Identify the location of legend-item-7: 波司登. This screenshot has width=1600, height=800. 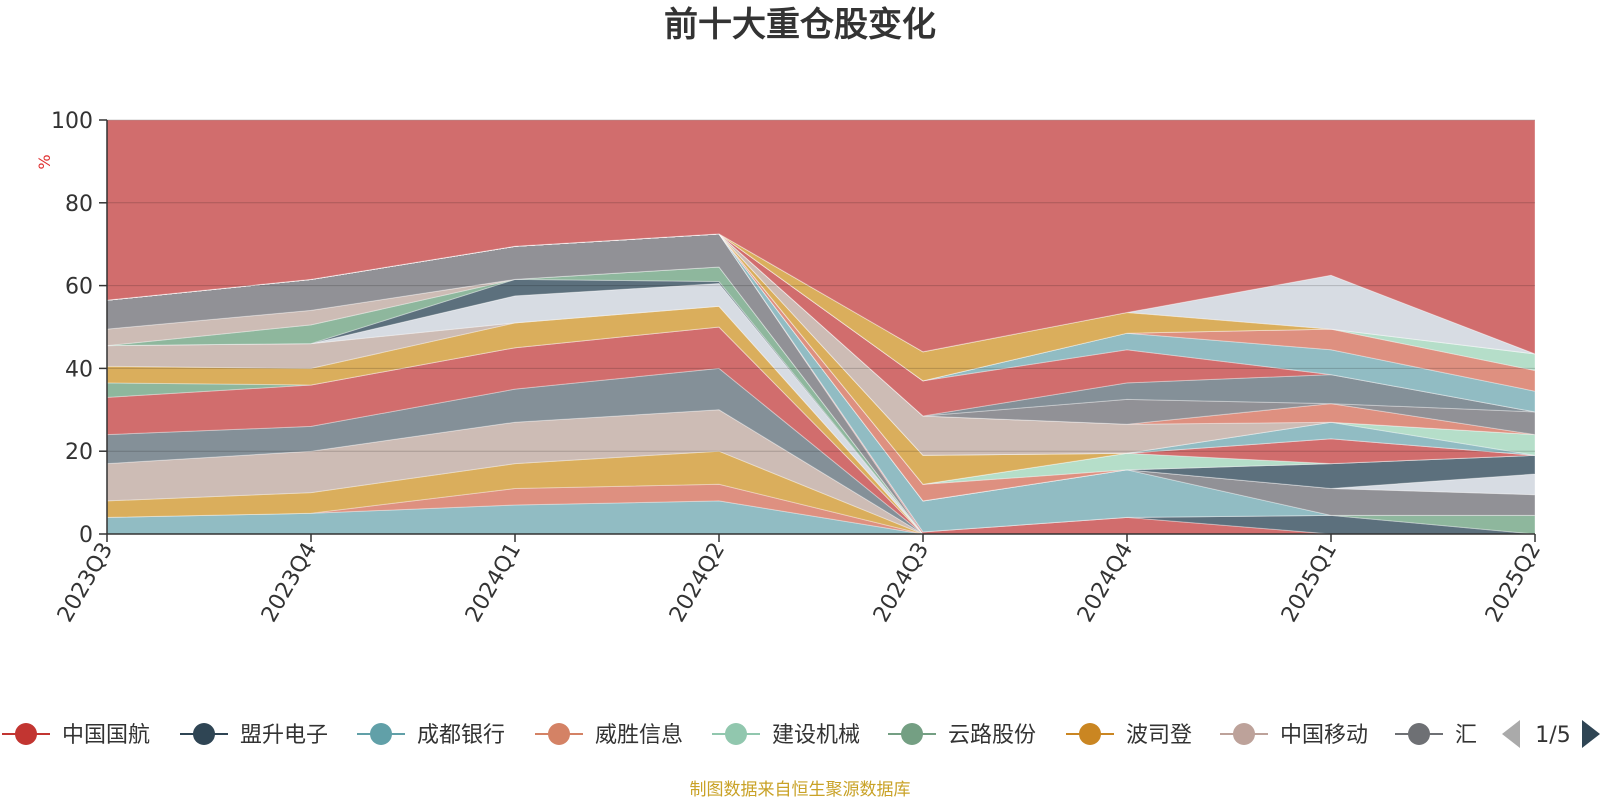
(1129, 735).